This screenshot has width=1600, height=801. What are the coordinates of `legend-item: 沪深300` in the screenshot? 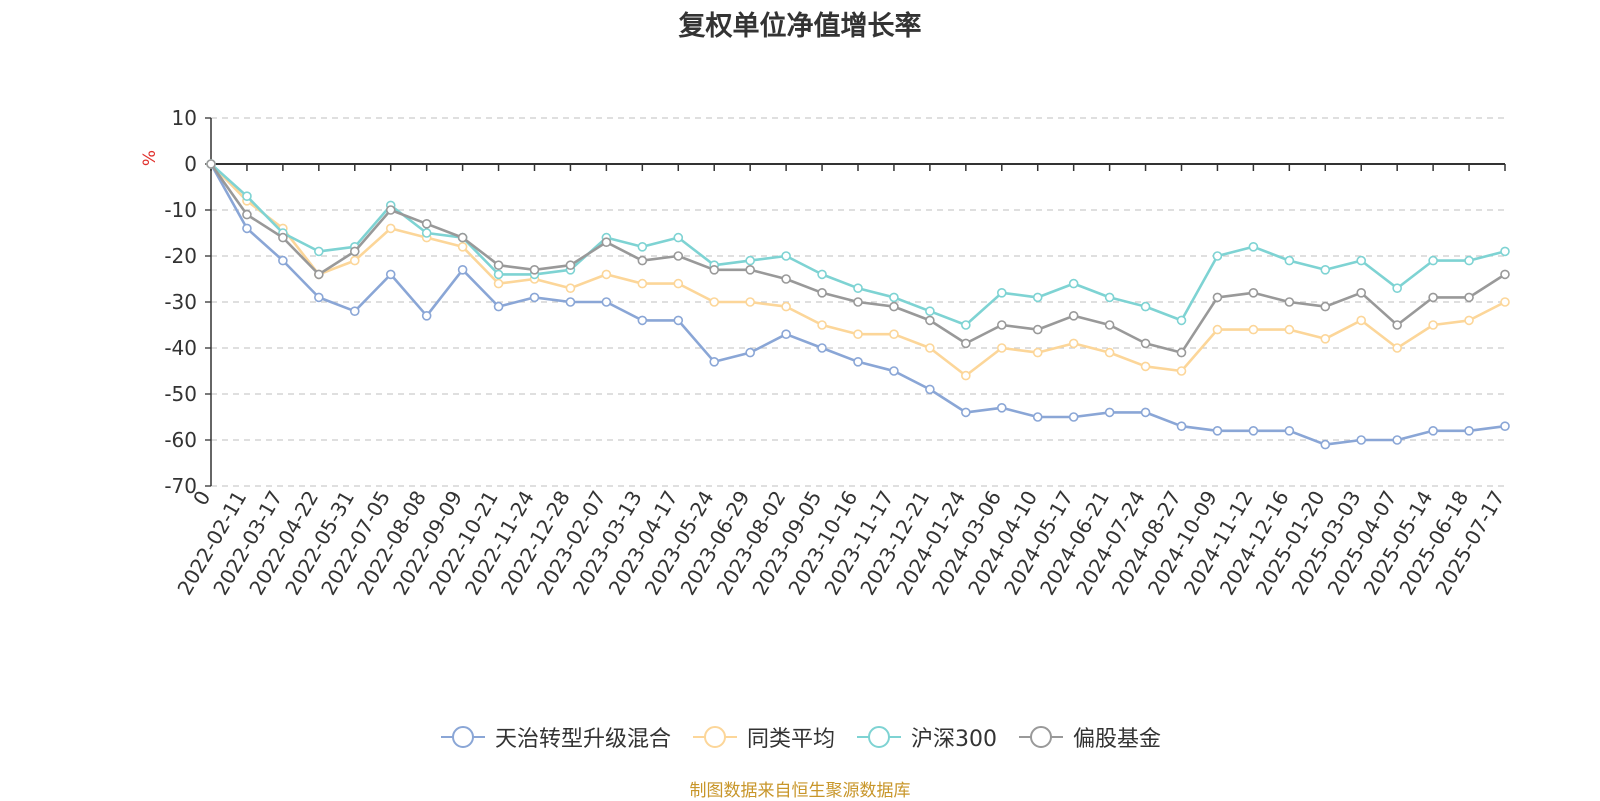 It's located at (926, 737).